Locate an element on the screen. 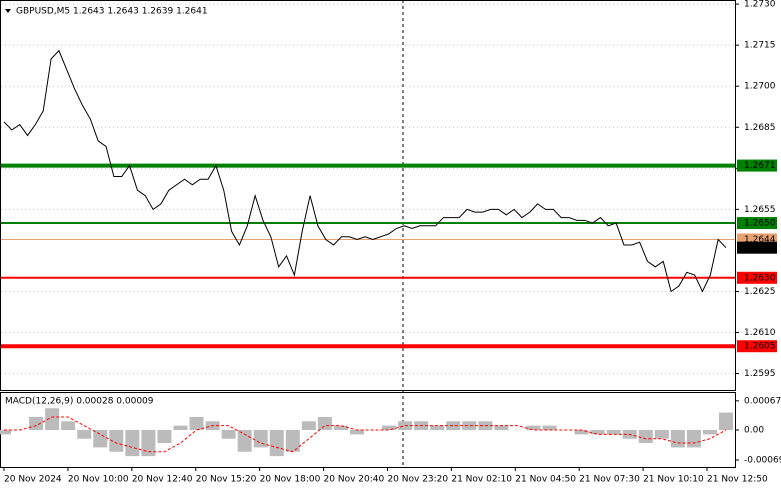 Image resolution: width=781 pixels, height=489 pixels. y-tick-label: 1.2595 is located at coordinates (760, 374).